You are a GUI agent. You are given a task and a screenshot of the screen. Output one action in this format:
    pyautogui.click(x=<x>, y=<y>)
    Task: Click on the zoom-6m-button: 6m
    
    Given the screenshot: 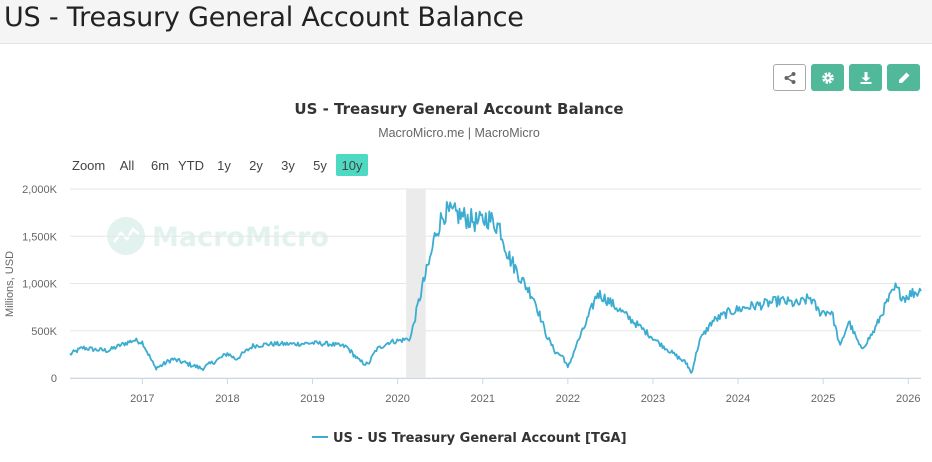 What is the action you would take?
    pyautogui.click(x=160, y=165)
    